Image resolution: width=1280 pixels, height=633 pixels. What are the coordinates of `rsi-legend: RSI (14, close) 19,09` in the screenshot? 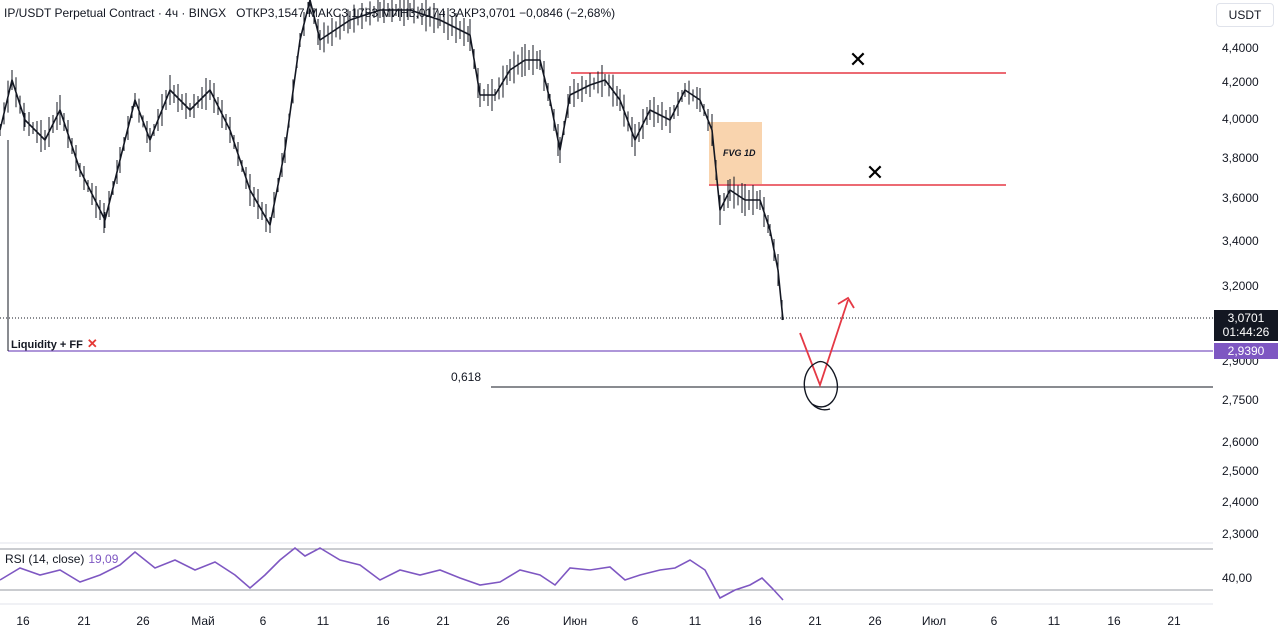 It's located at (61, 559).